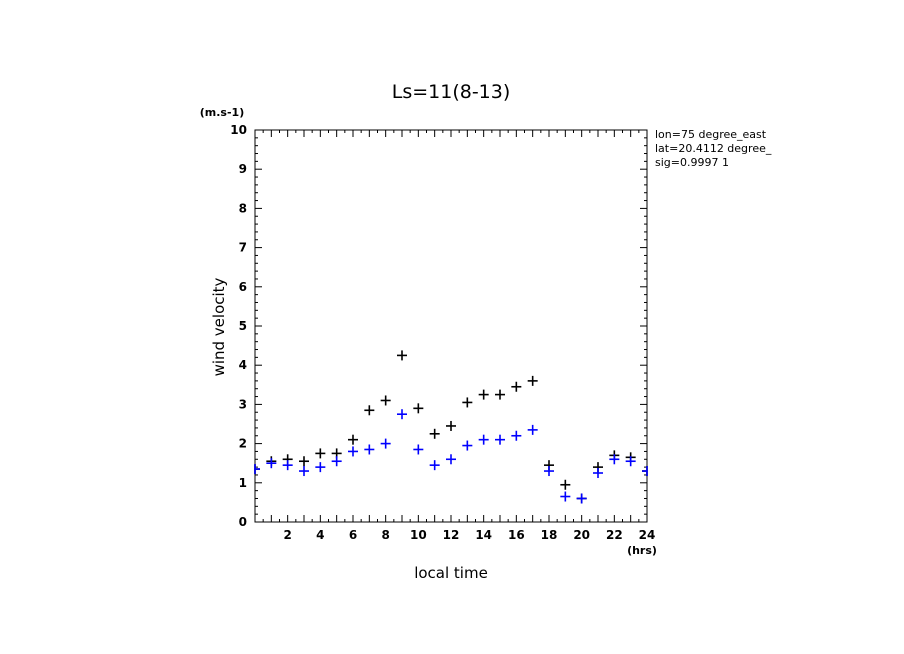 Image resolution: width=904 pixels, height=654 pixels. What do you see at coordinates (287, 535) in the screenshot?
I see `x-tick-label: 2` at bounding box center [287, 535].